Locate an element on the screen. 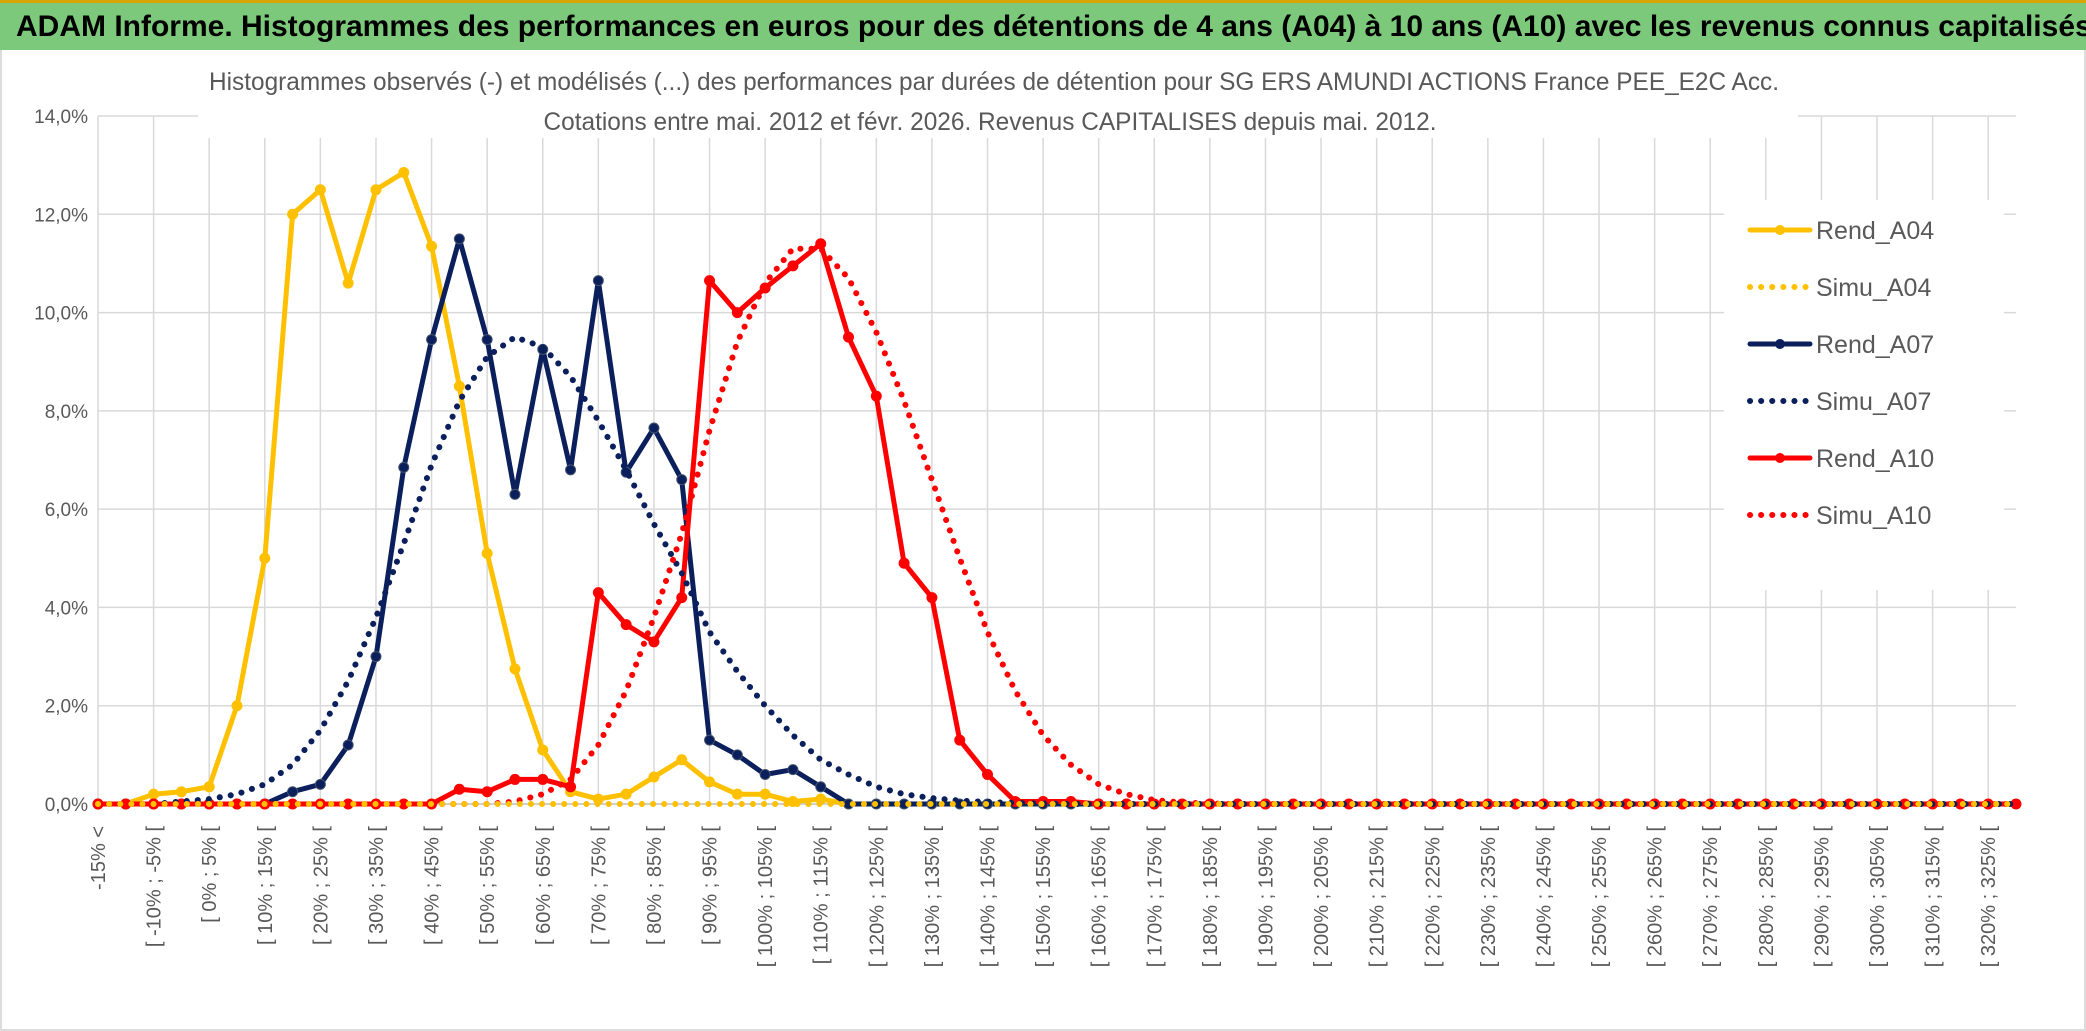  legend-label: Rend_A10 is located at coordinates (1875, 459).